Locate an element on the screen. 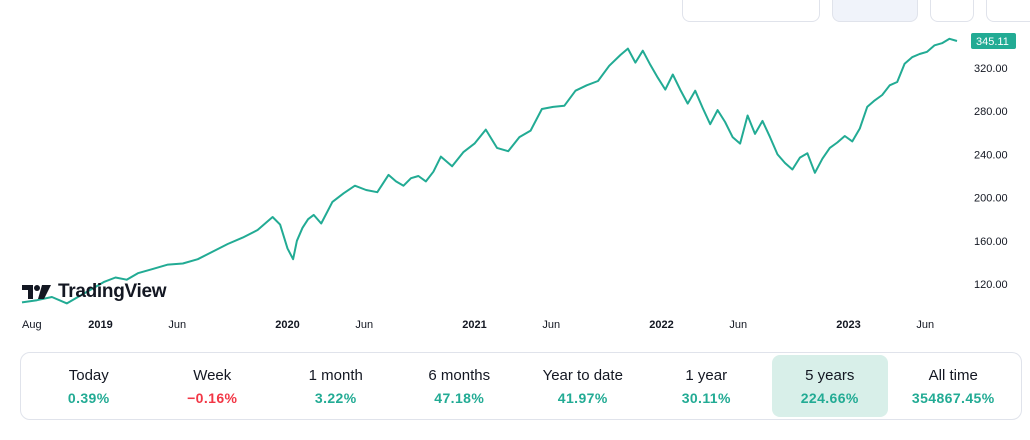 The image size is (1030, 440). period-label: Year to date is located at coordinates (582, 375).